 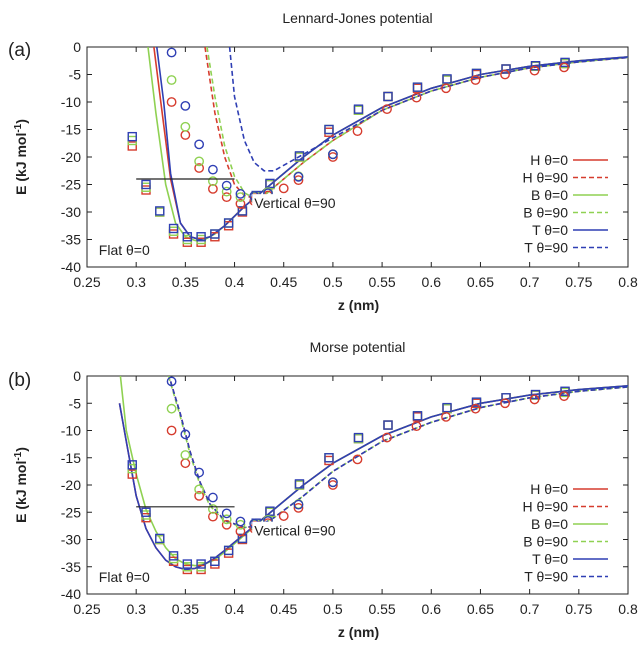 What do you see at coordinates (428, 109) in the screenshot?
I see `series-line` at bounding box center [428, 109].